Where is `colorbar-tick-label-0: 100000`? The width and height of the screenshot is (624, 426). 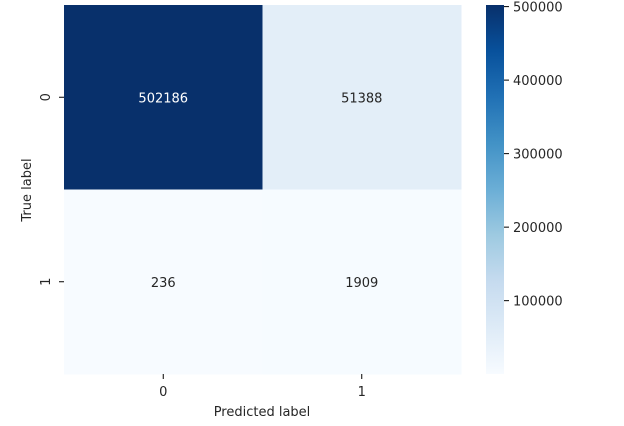
colorbar-tick-label-0: 100000 is located at coordinates (538, 302).